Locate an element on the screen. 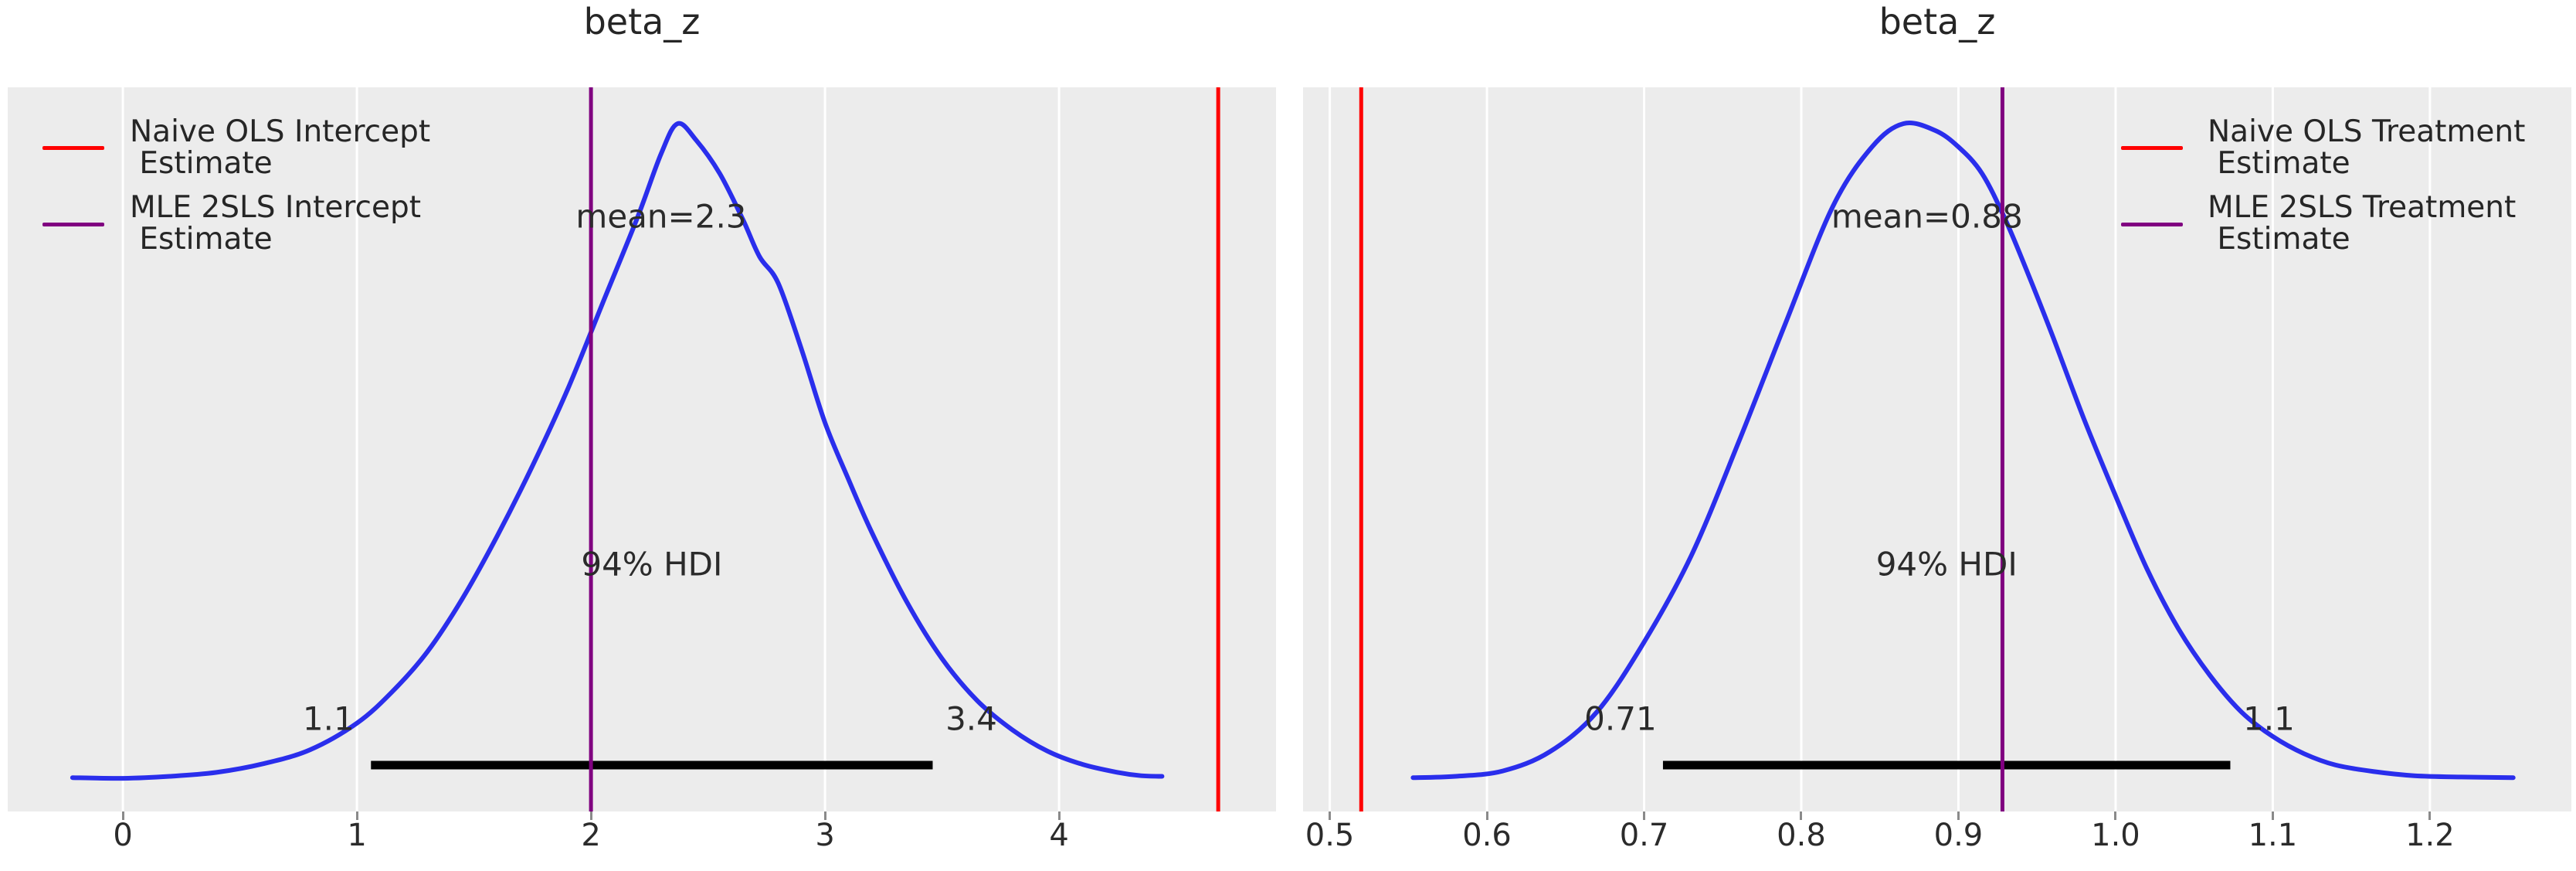 The image size is (2576, 871). hdi-upper-bound-label: 1.1 is located at coordinates (2269, 719).